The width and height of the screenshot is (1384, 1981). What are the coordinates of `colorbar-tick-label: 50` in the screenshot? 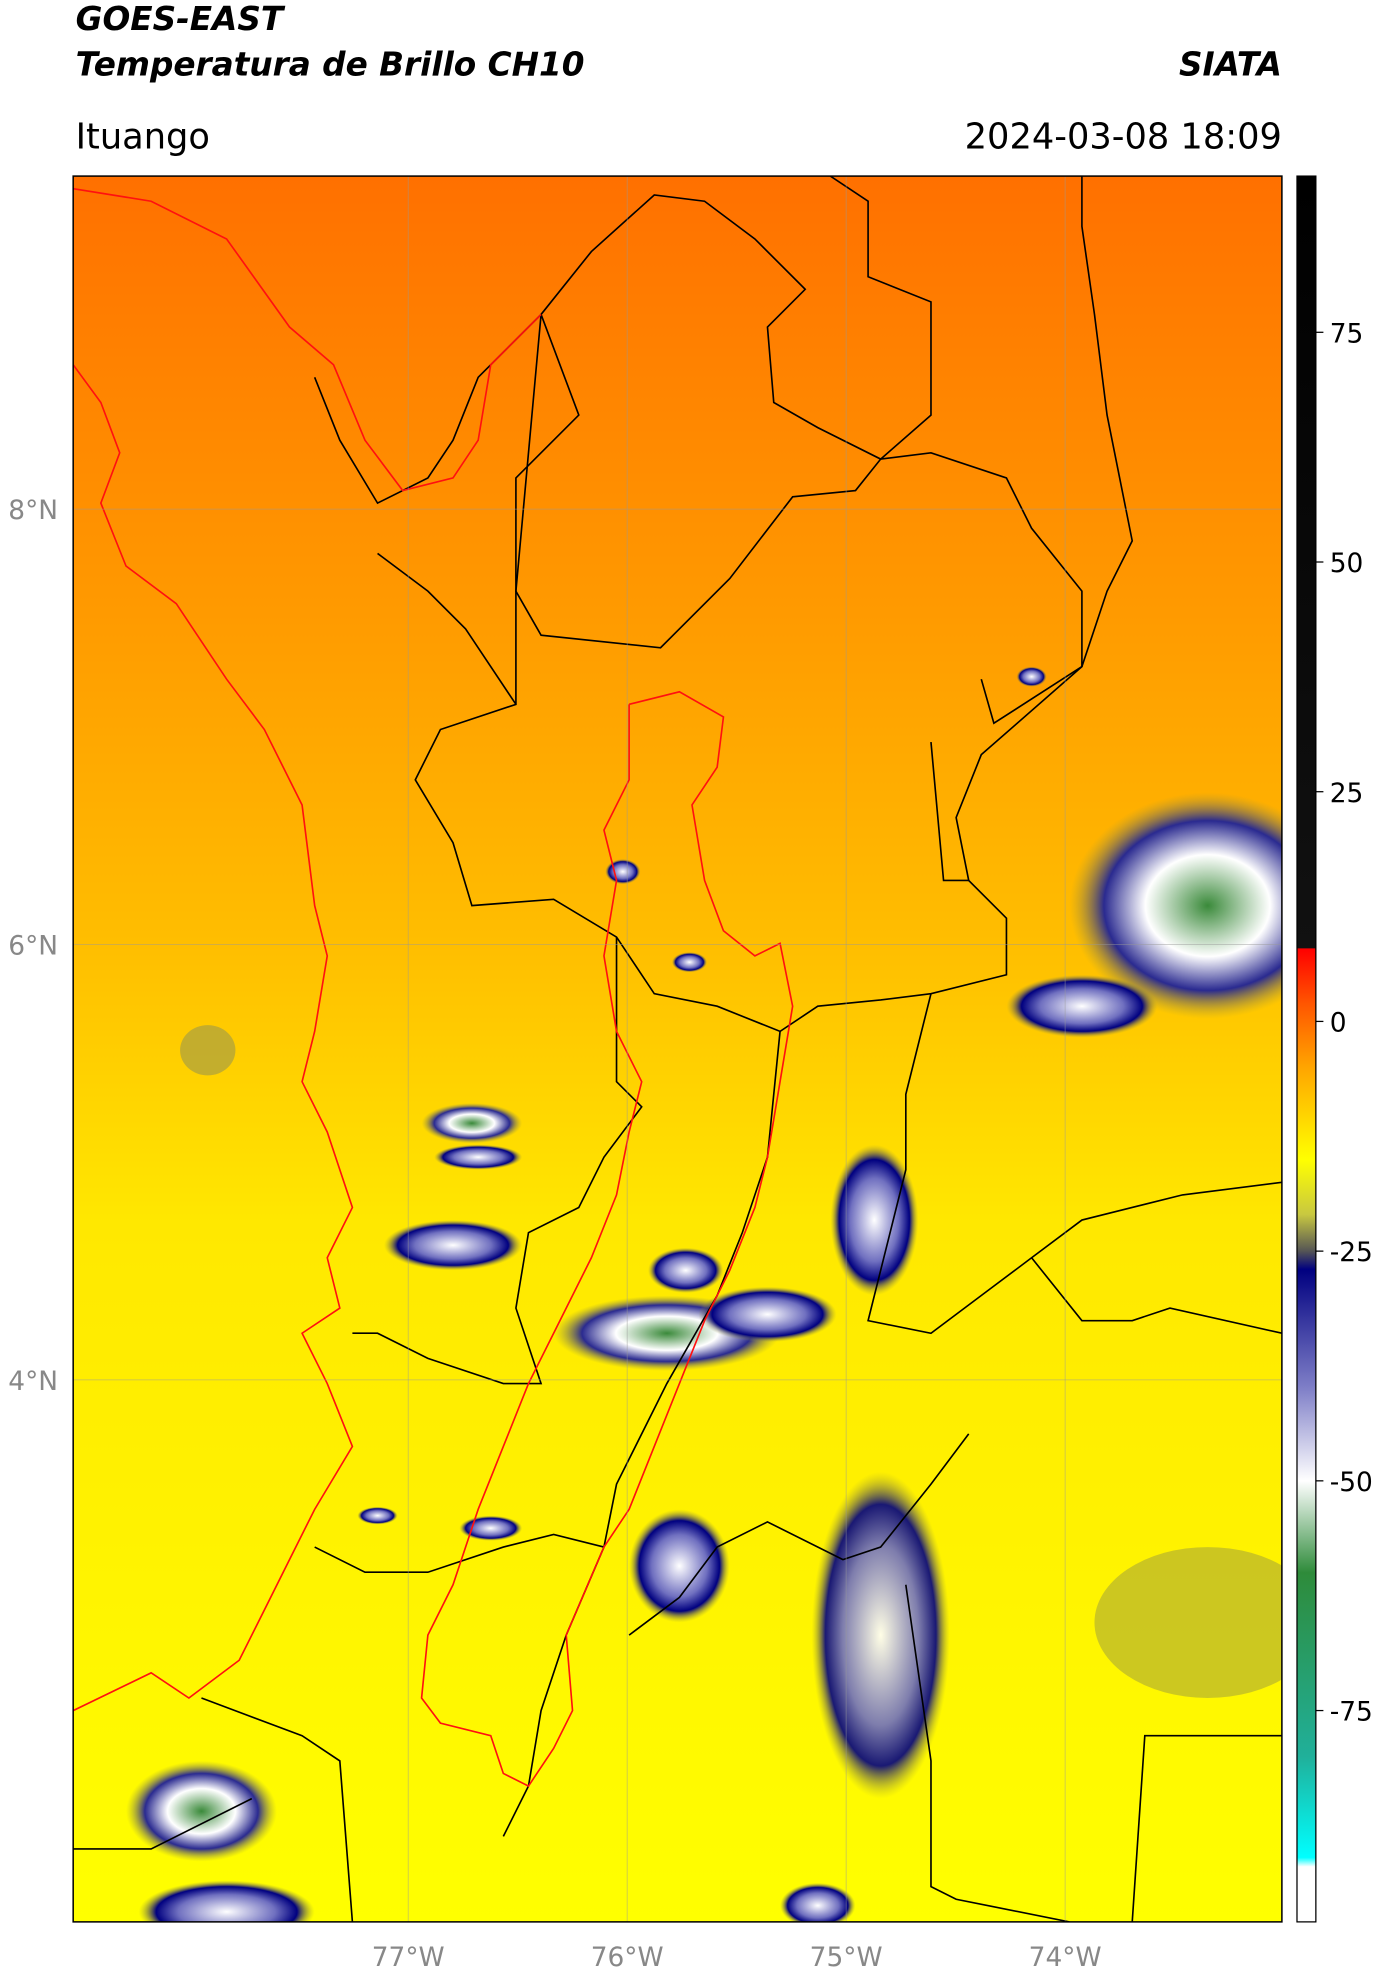 It's located at (1347, 563).